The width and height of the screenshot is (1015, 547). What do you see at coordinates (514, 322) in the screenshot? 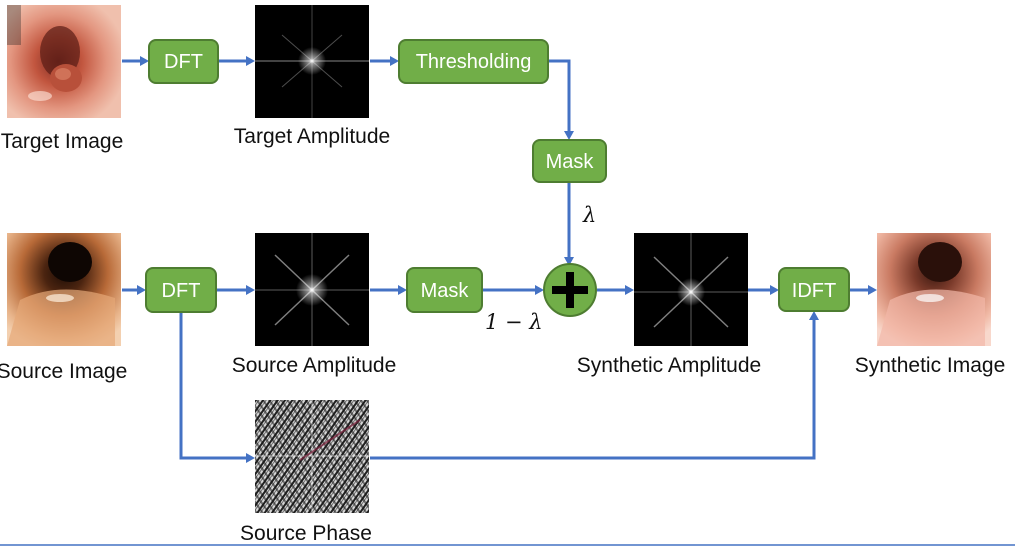
I see `one-minus-lambda-label: 1 − λ` at bounding box center [514, 322].